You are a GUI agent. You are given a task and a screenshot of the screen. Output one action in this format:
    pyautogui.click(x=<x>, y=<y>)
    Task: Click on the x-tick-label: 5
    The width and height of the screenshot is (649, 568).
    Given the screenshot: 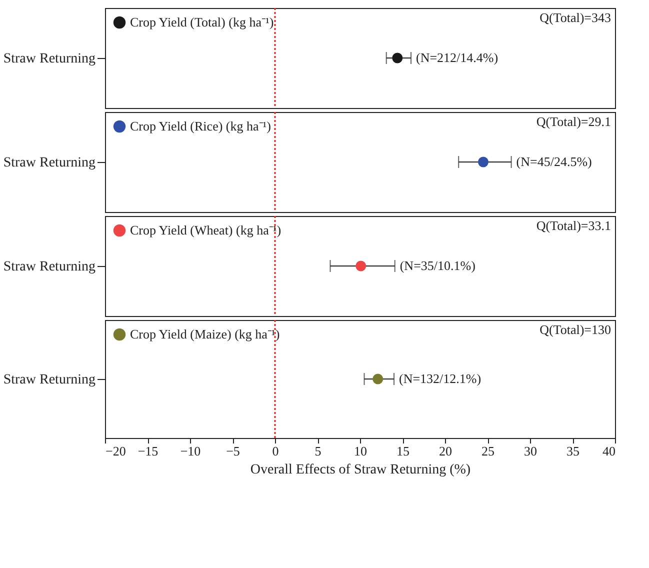 What is the action you would take?
    pyautogui.click(x=318, y=451)
    